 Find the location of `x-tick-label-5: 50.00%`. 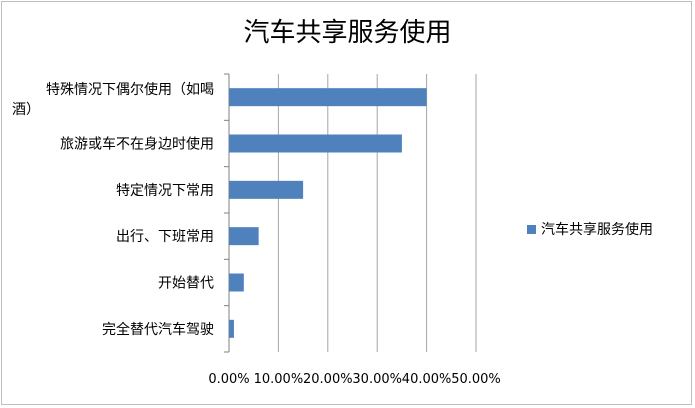

x-tick-label-5: 50.00% is located at coordinates (476, 379).